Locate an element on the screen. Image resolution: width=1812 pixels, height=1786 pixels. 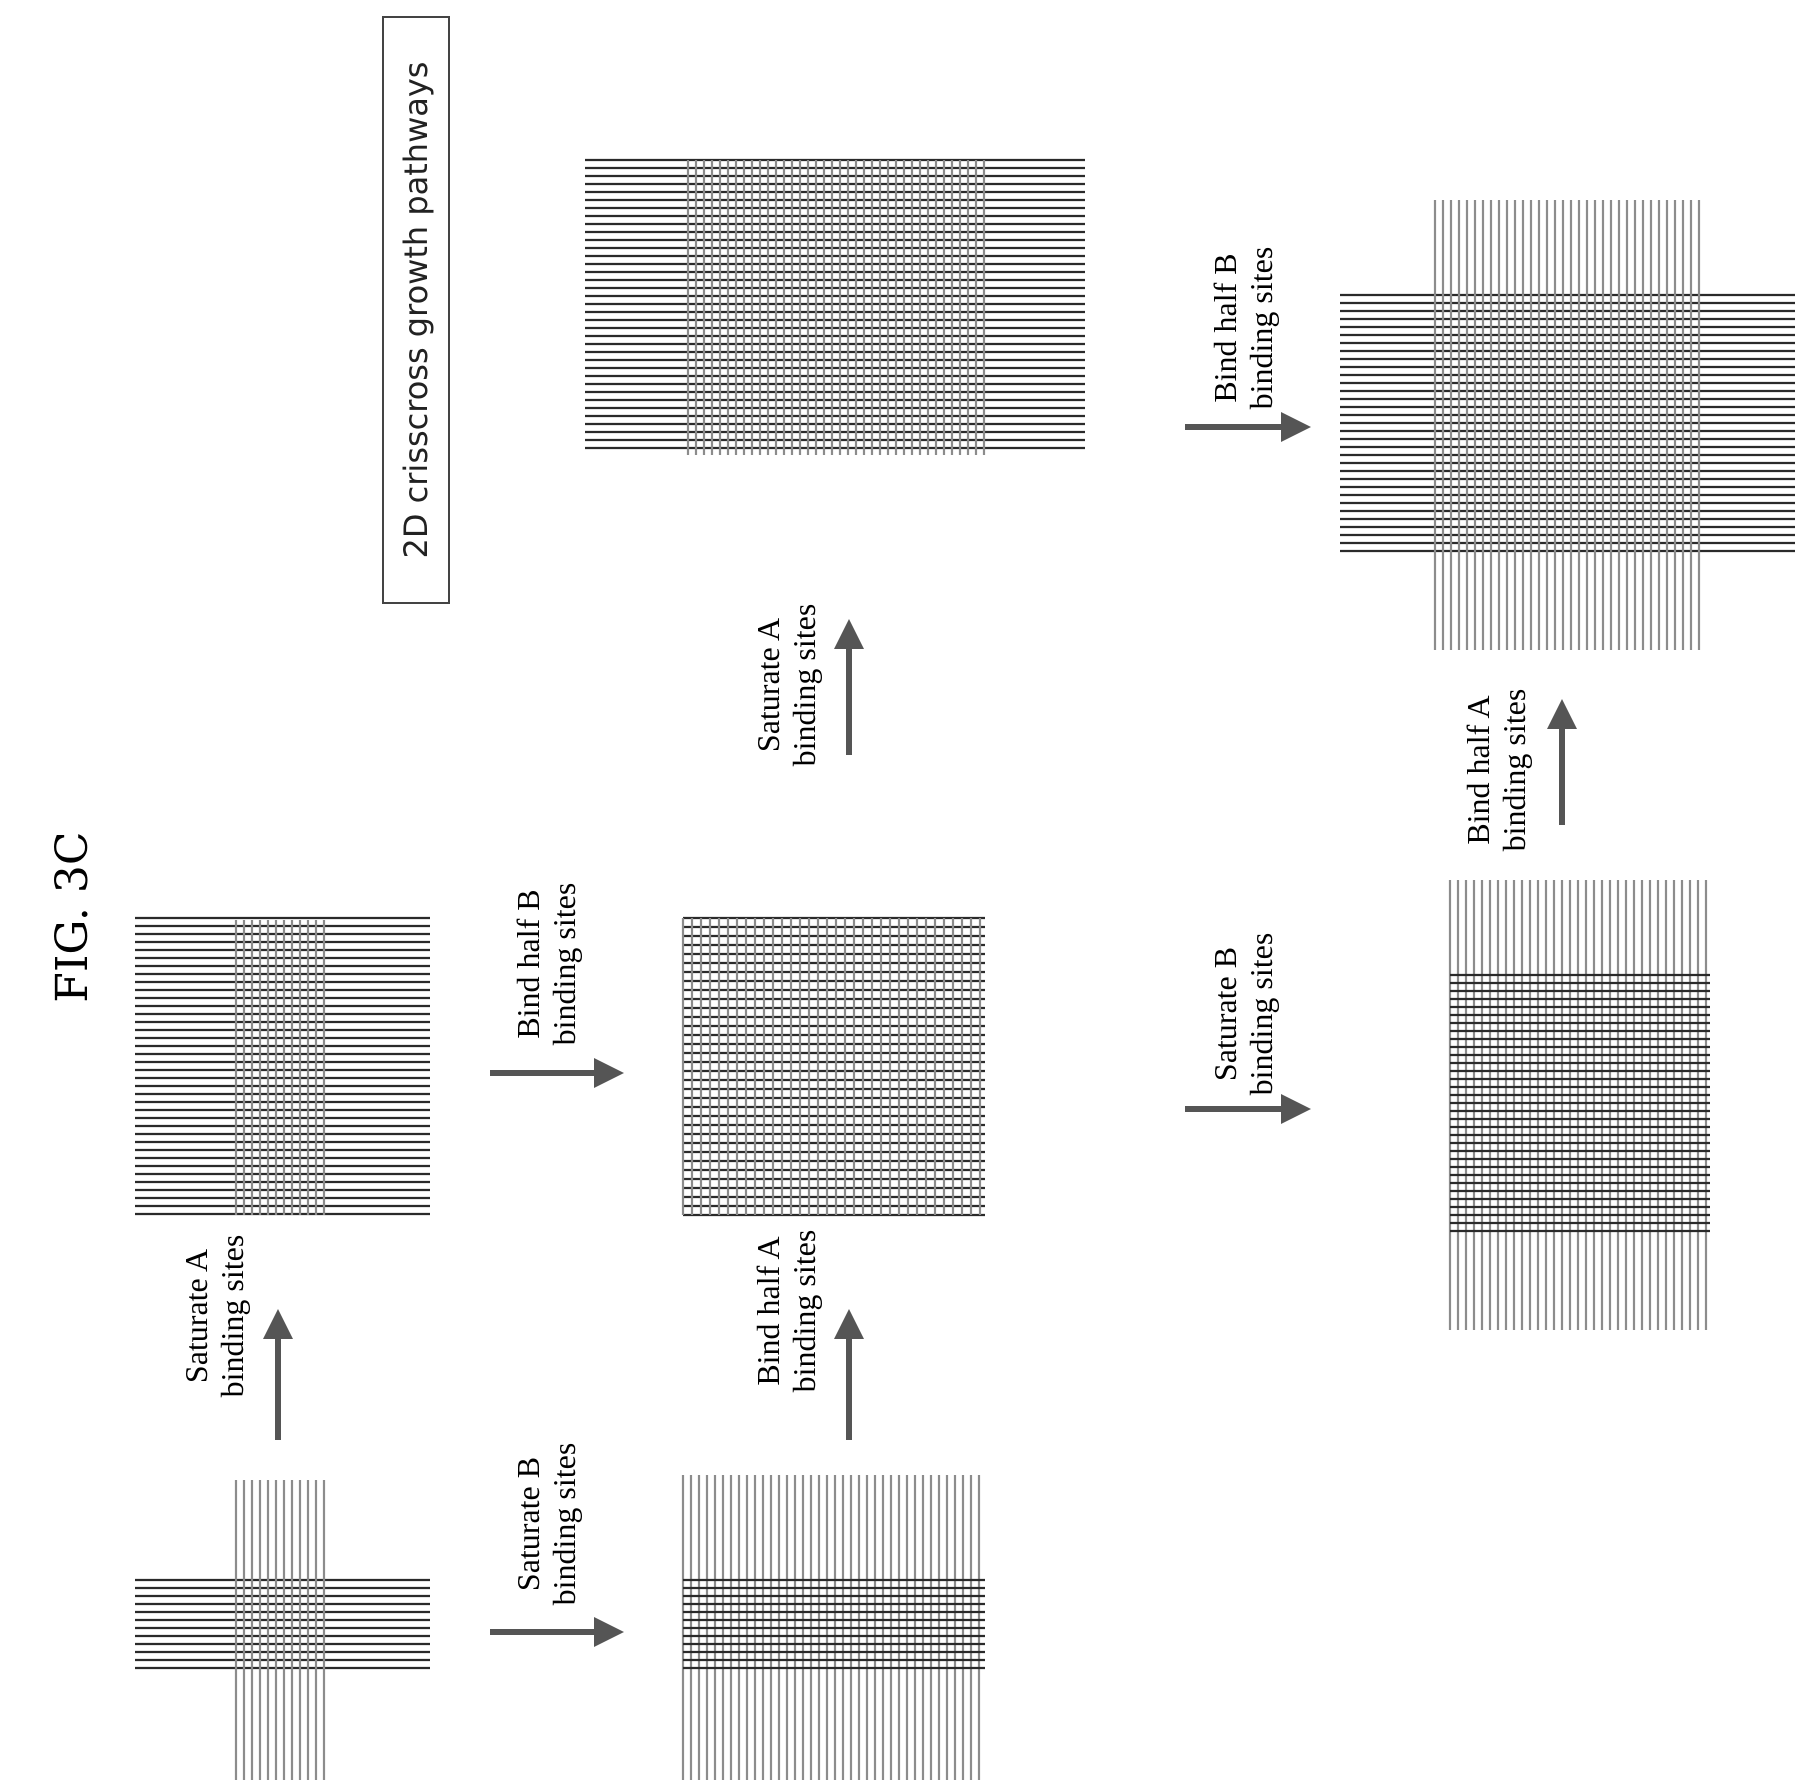
label-bind-half-b-1: Bind half B binding sites is located at coordinates (546, 964).